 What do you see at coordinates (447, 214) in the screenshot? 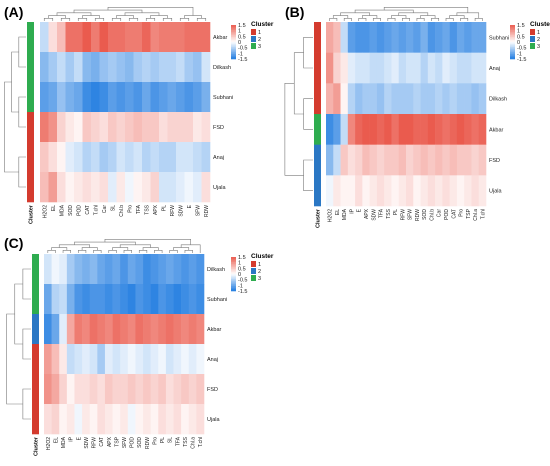
I see `column-label: POD` at bounding box center [447, 214].